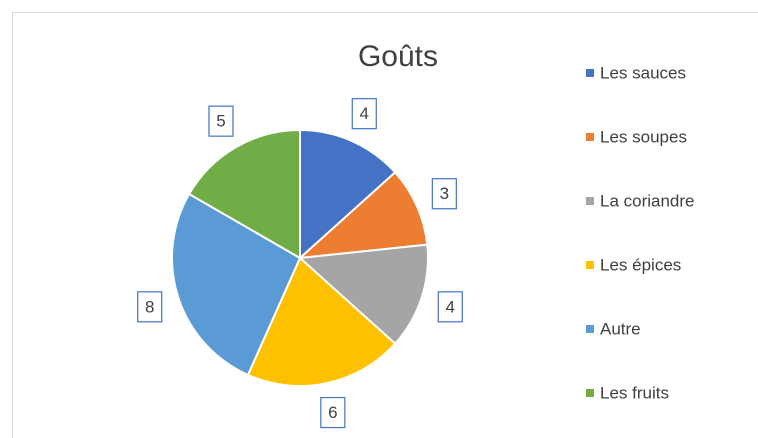  Describe the element at coordinates (647, 200) in the screenshot. I see `legend-label: La coriandre` at that location.